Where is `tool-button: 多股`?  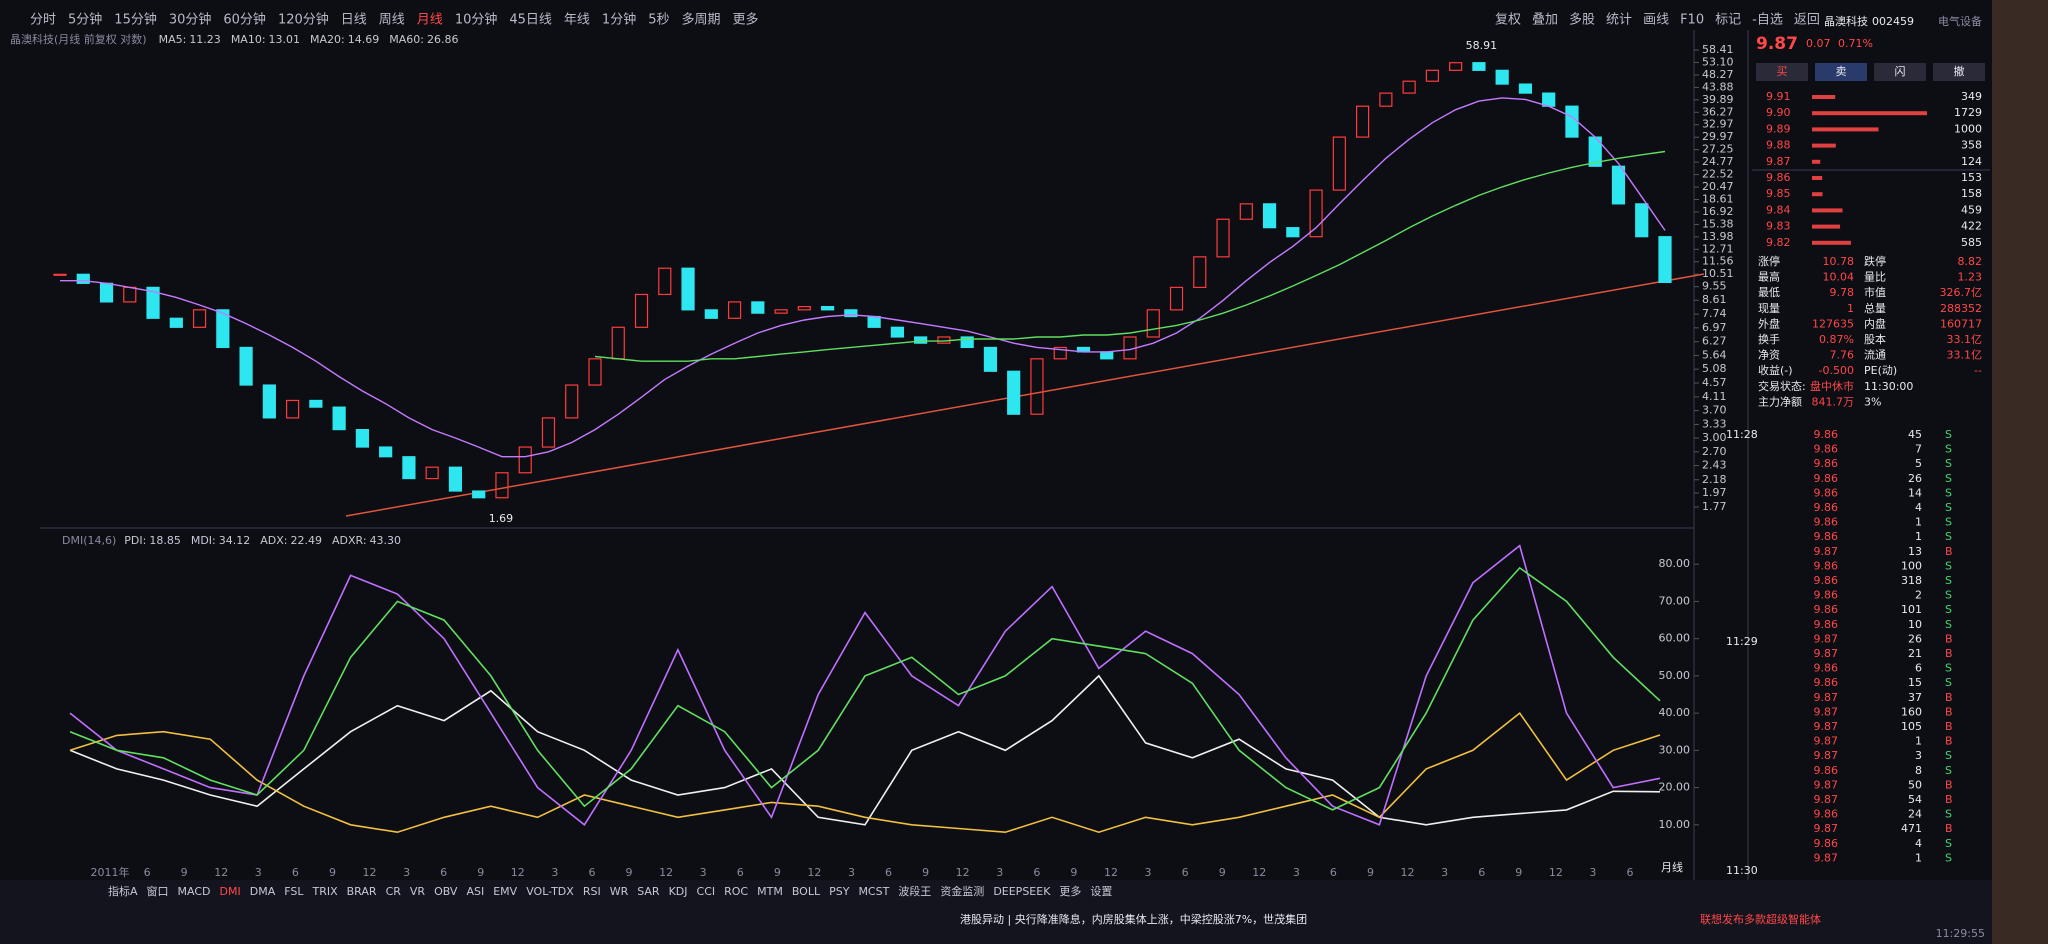
tool-button: 多股 is located at coordinates (1582, 20).